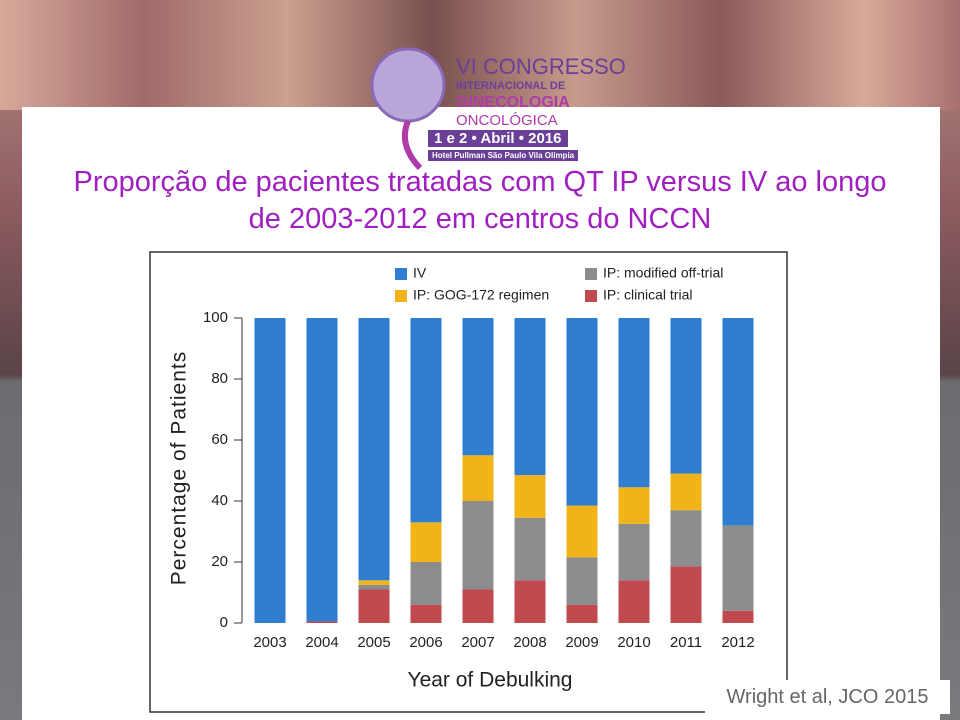  Describe the element at coordinates (507, 120) in the screenshot. I see `logo-text: ONCOLÓGICA` at that location.